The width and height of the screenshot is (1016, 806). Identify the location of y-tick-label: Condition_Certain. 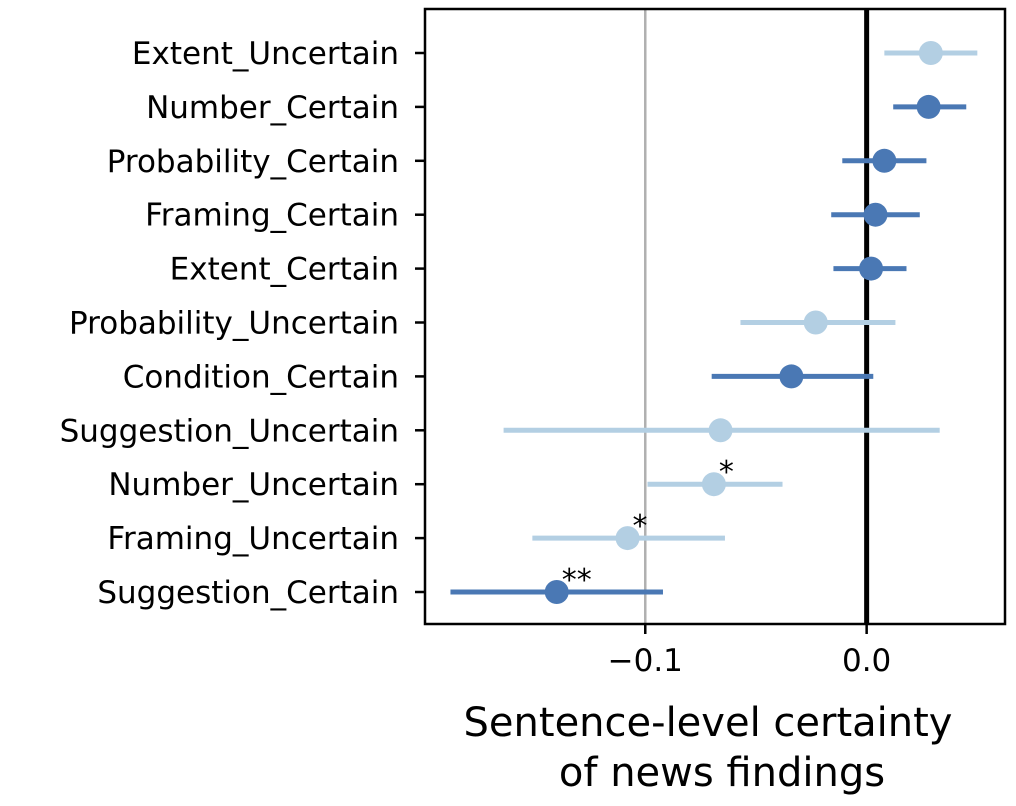
(261, 377).